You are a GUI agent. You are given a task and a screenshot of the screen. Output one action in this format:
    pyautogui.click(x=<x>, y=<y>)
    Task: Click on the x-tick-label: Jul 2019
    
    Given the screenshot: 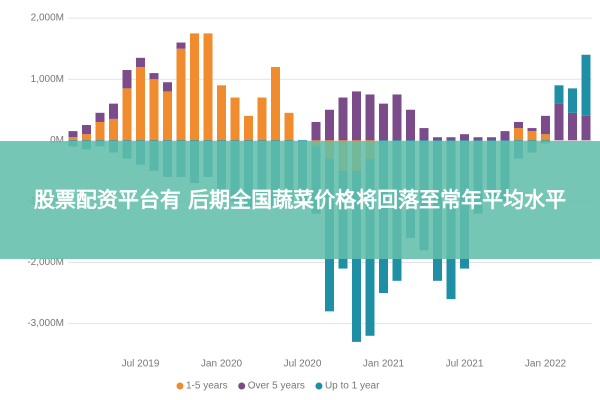 What is the action you would take?
    pyautogui.click(x=141, y=364)
    